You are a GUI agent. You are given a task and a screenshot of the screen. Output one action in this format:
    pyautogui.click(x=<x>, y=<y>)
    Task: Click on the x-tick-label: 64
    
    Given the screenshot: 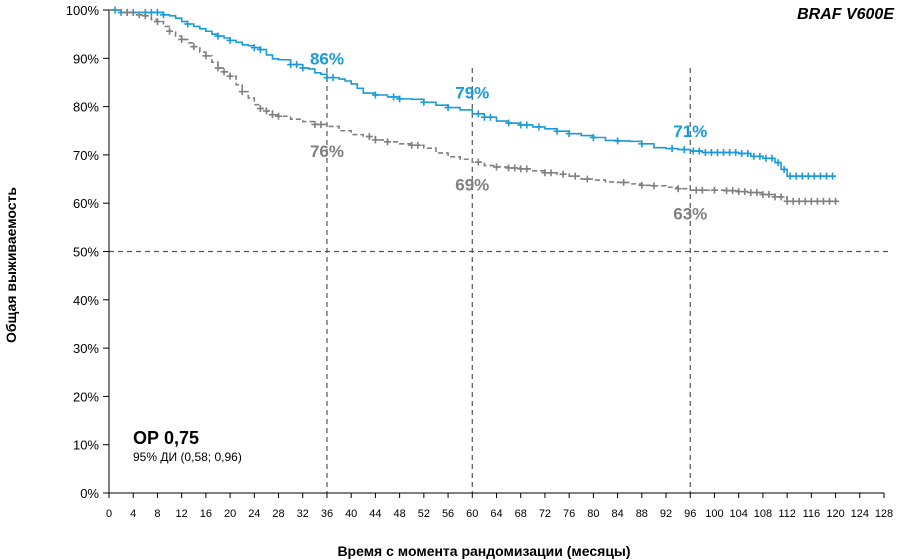 What is the action you would take?
    pyautogui.click(x=496, y=514)
    